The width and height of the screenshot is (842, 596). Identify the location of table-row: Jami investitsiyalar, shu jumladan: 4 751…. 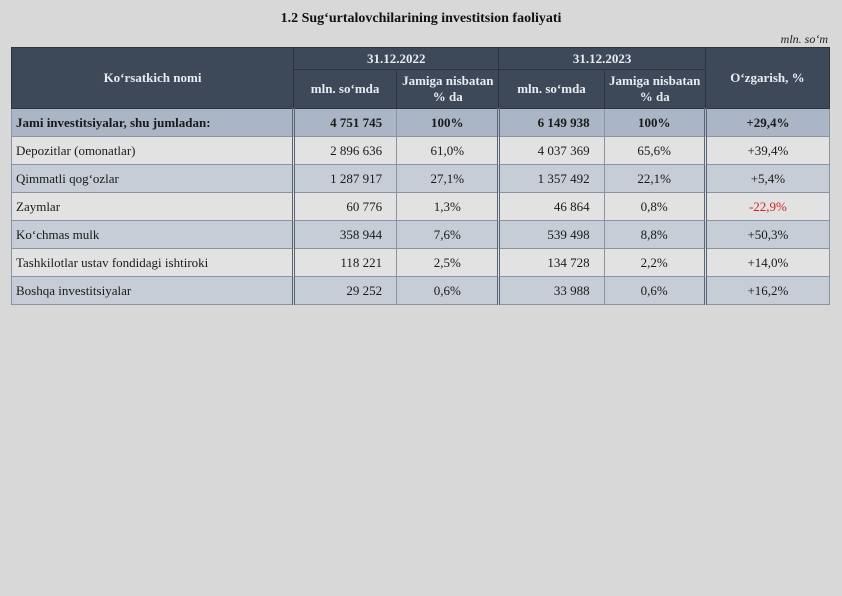
(421, 122).